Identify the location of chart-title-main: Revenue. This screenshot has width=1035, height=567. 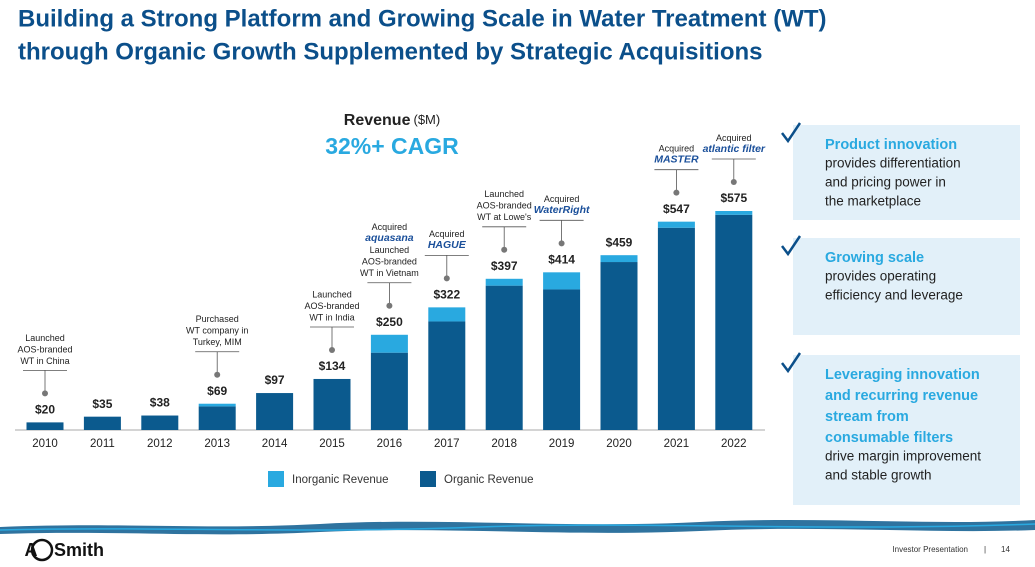
(377, 120).